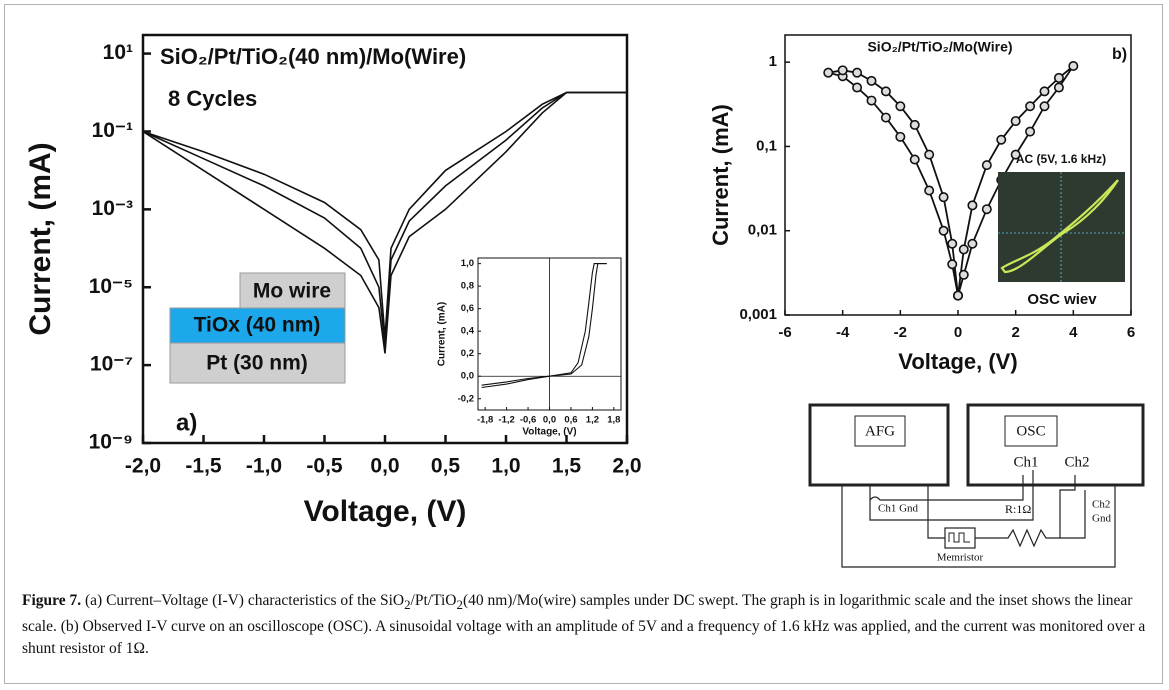 Image resolution: width=1169 pixels, height=690 pixels. What do you see at coordinates (1015, 332) in the screenshot?
I see `x-tick-label: 2` at bounding box center [1015, 332].